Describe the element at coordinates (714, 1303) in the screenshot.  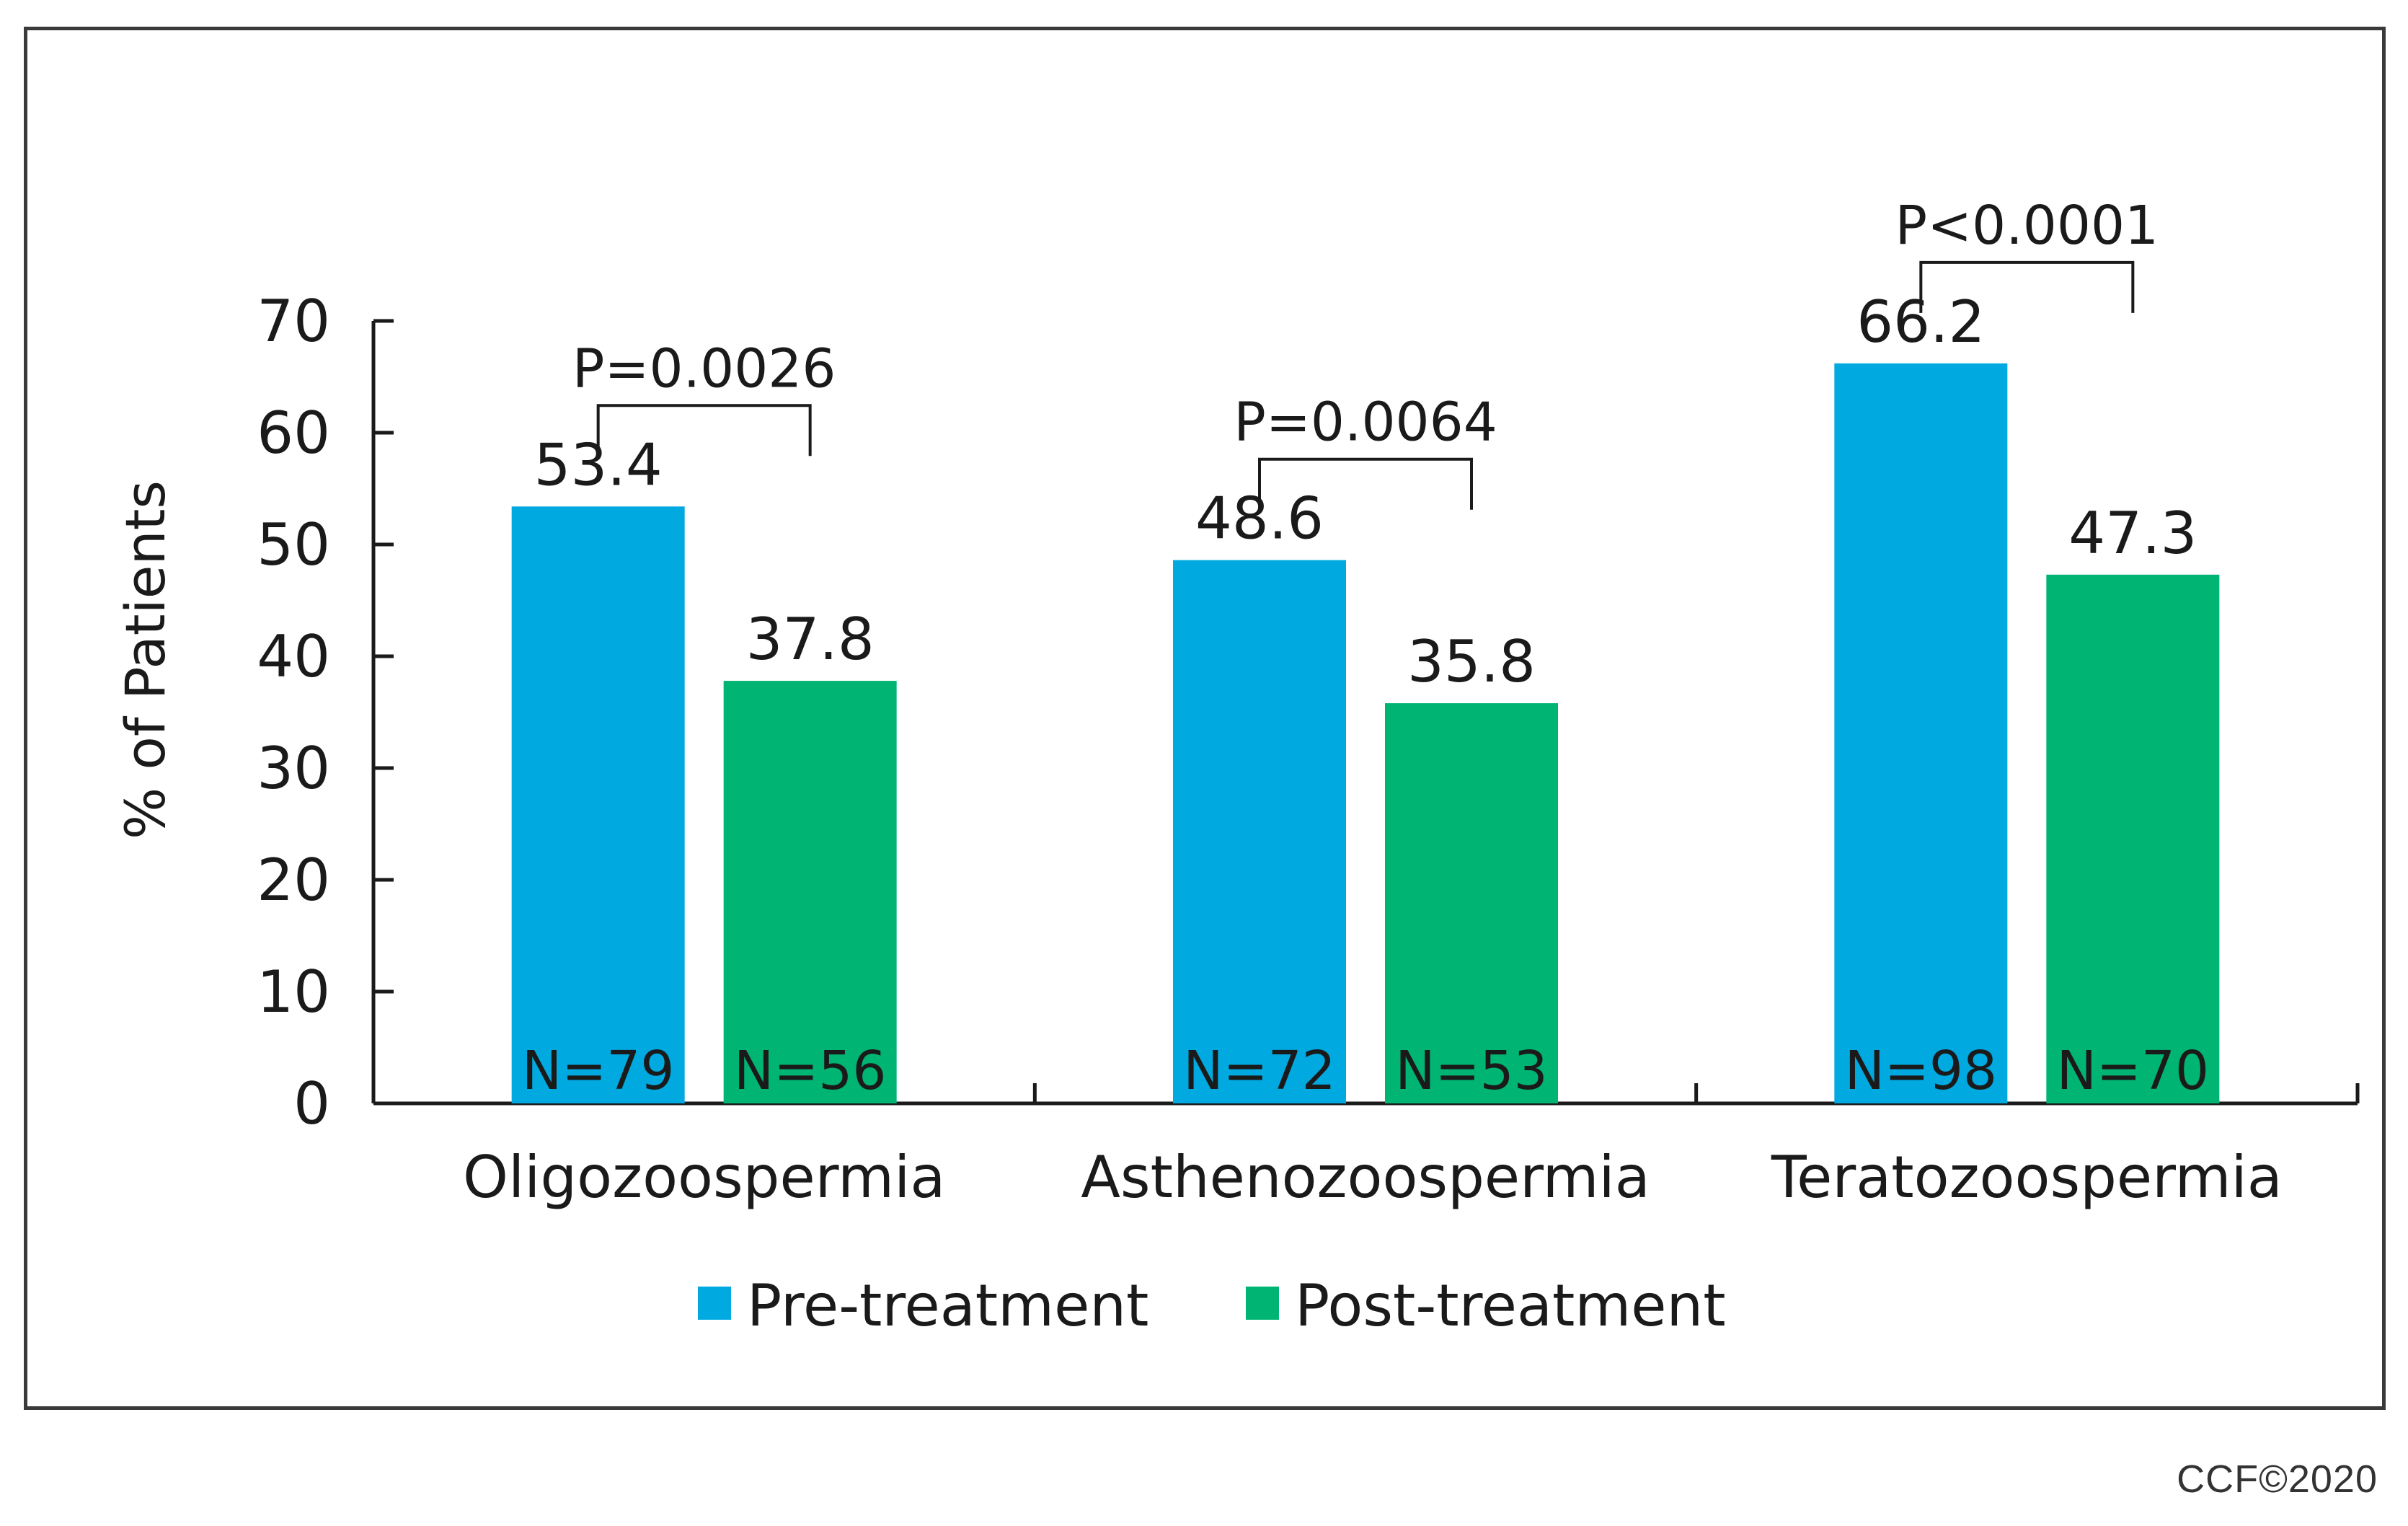
I see `legend-swatch-pre-treatment` at that location.